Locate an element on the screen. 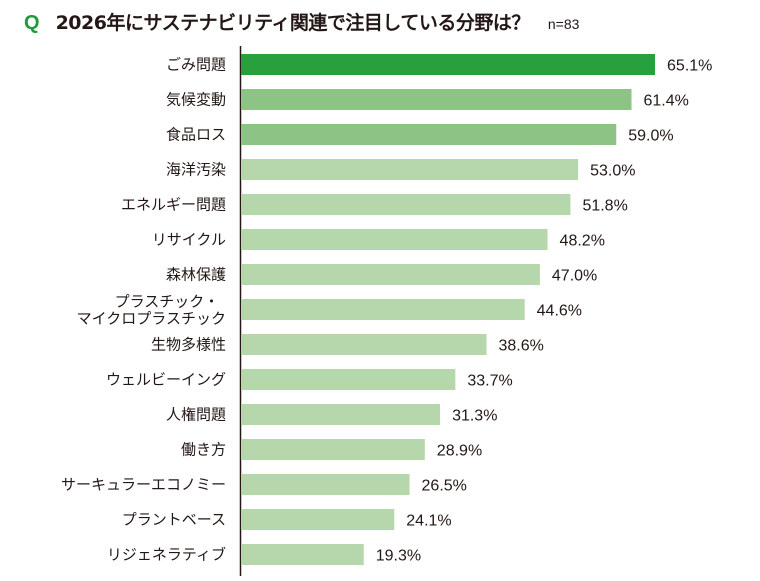  category-label-line: マイクロプラスチック is located at coordinates (151, 319).